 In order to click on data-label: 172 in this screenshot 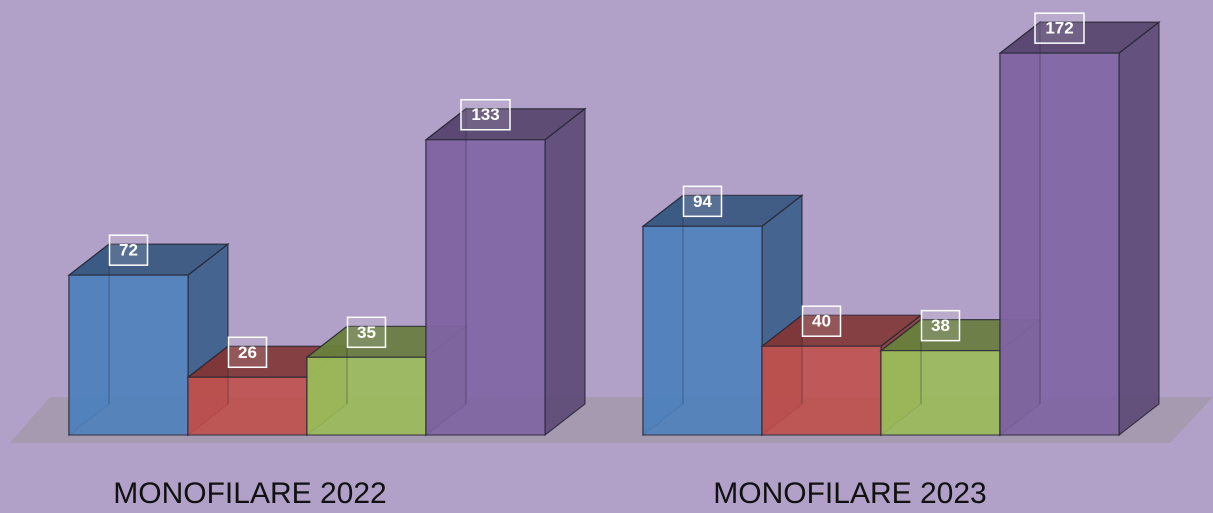, I will do `click(1059, 28)`.